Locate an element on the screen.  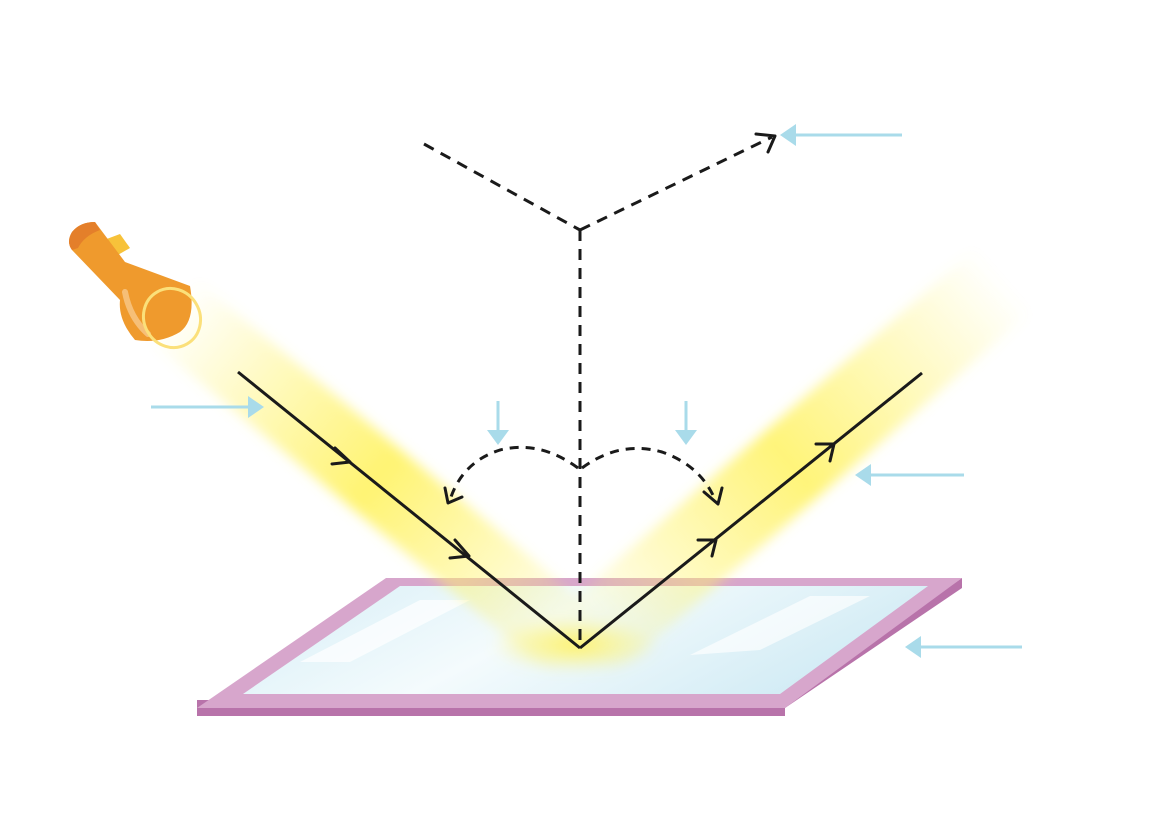
pointer-arrow-plane is located at coordinates (841, 135).